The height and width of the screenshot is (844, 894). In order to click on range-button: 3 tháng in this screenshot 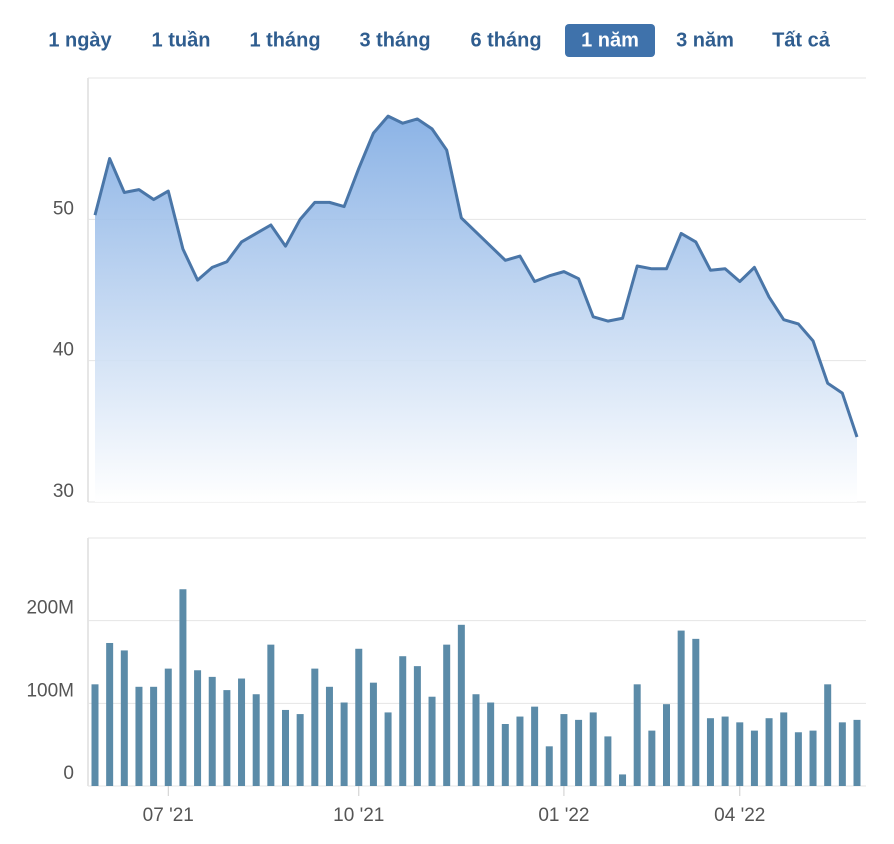, I will do `click(394, 40)`.